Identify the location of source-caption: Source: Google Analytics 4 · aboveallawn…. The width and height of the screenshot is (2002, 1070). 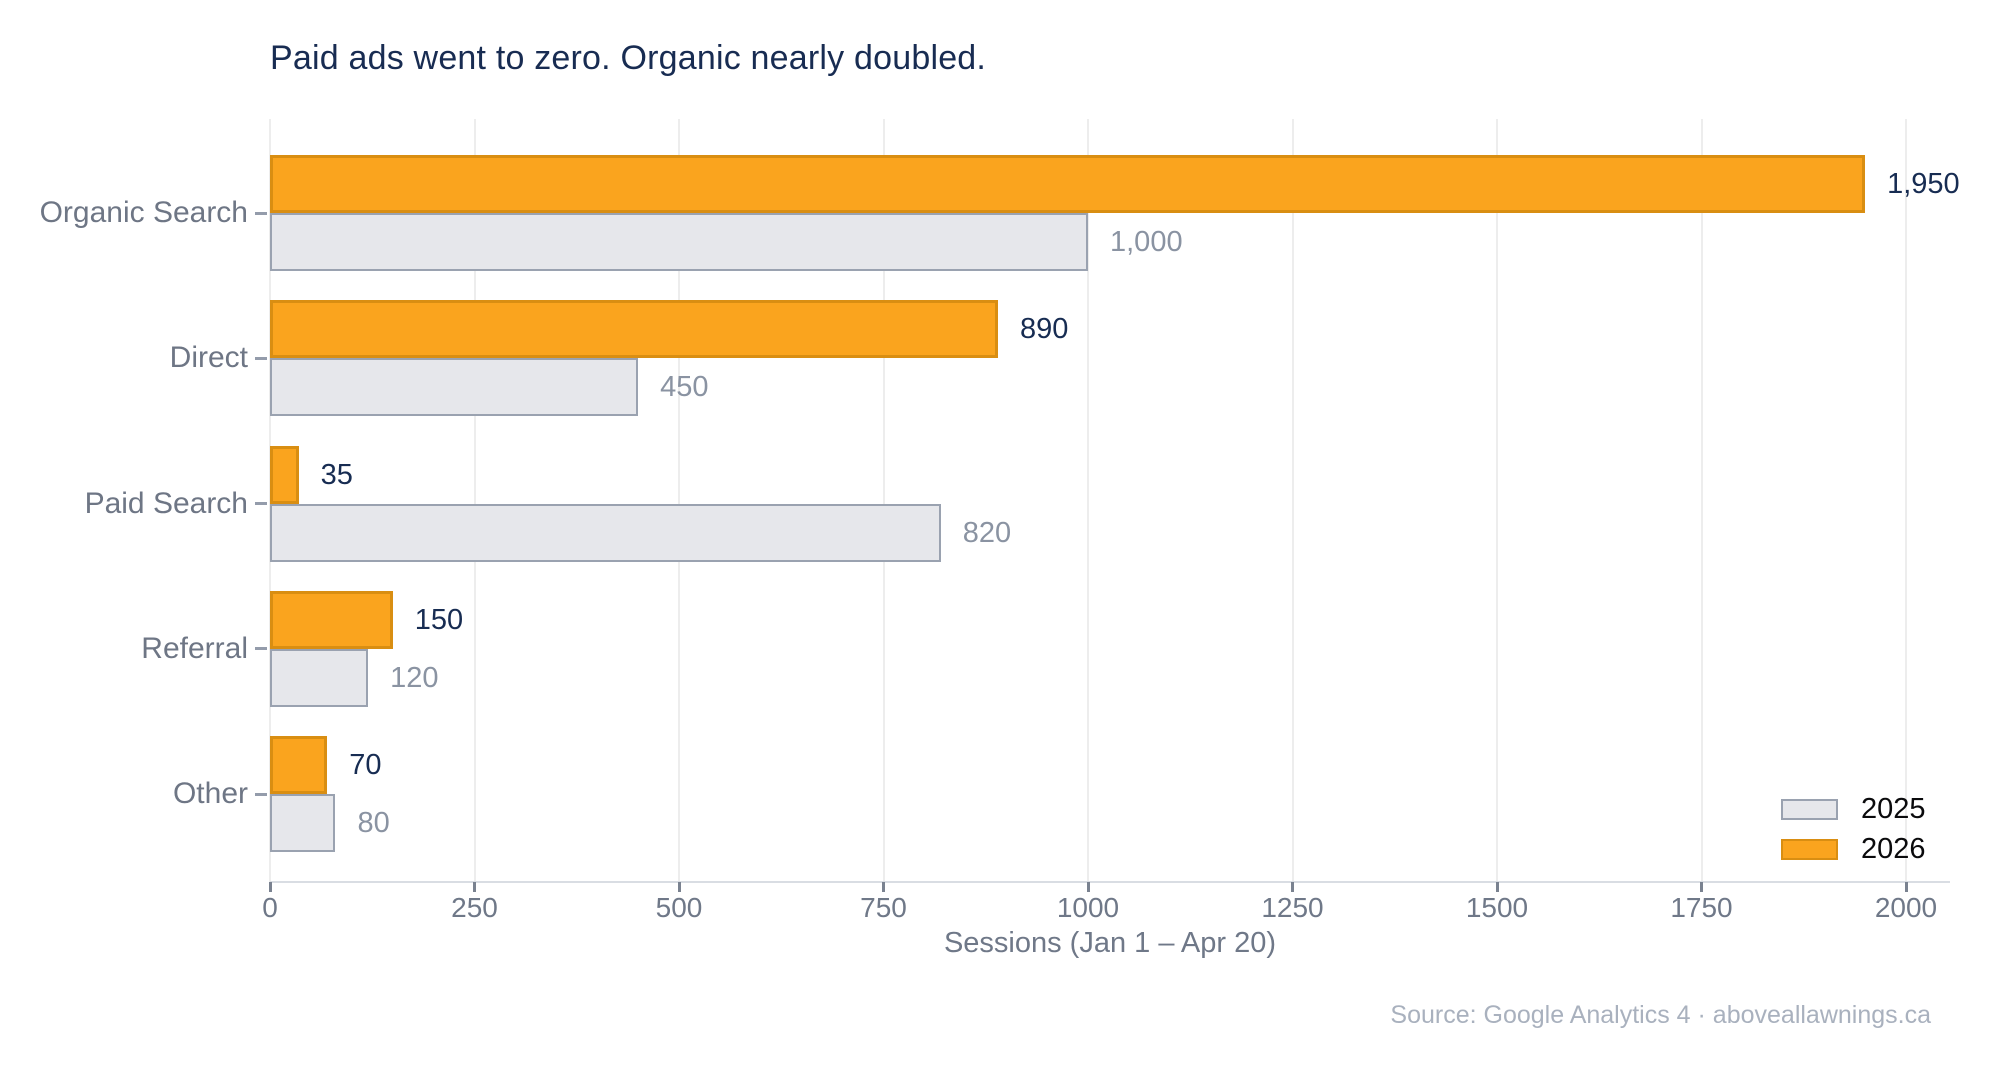
(1660, 1015).